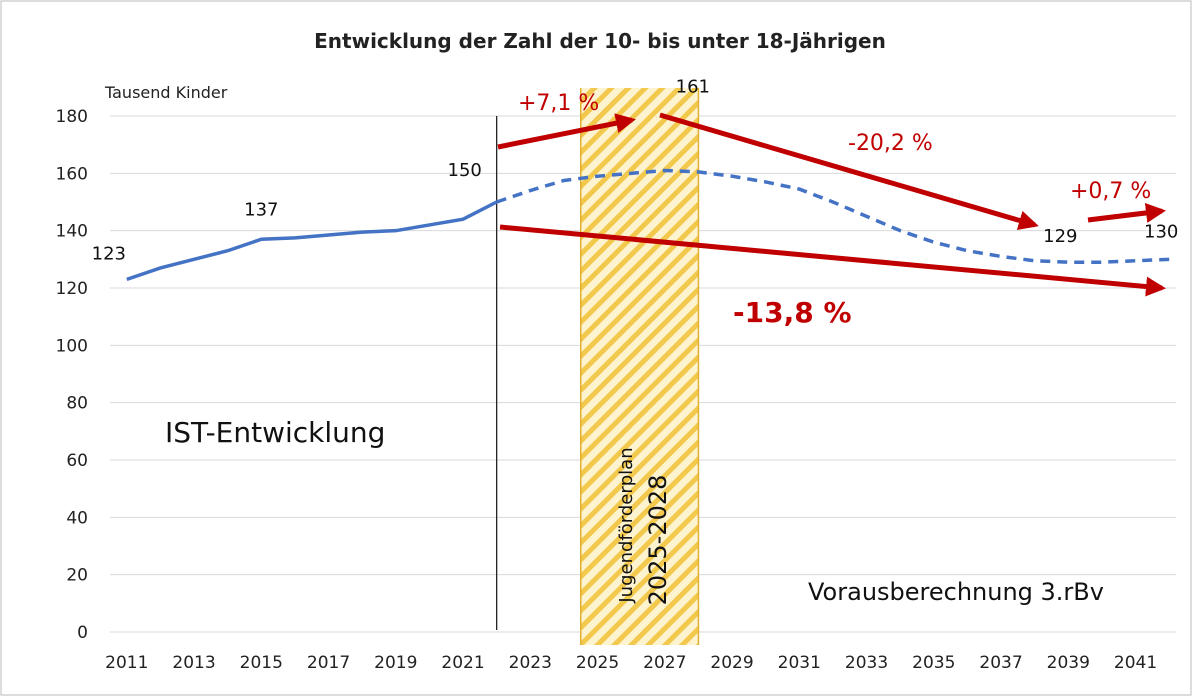  What do you see at coordinates (956, 592) in the screenshot?
I see `series-label: Vorausberechnung 3.rBv` at bounding box center [956, 592].